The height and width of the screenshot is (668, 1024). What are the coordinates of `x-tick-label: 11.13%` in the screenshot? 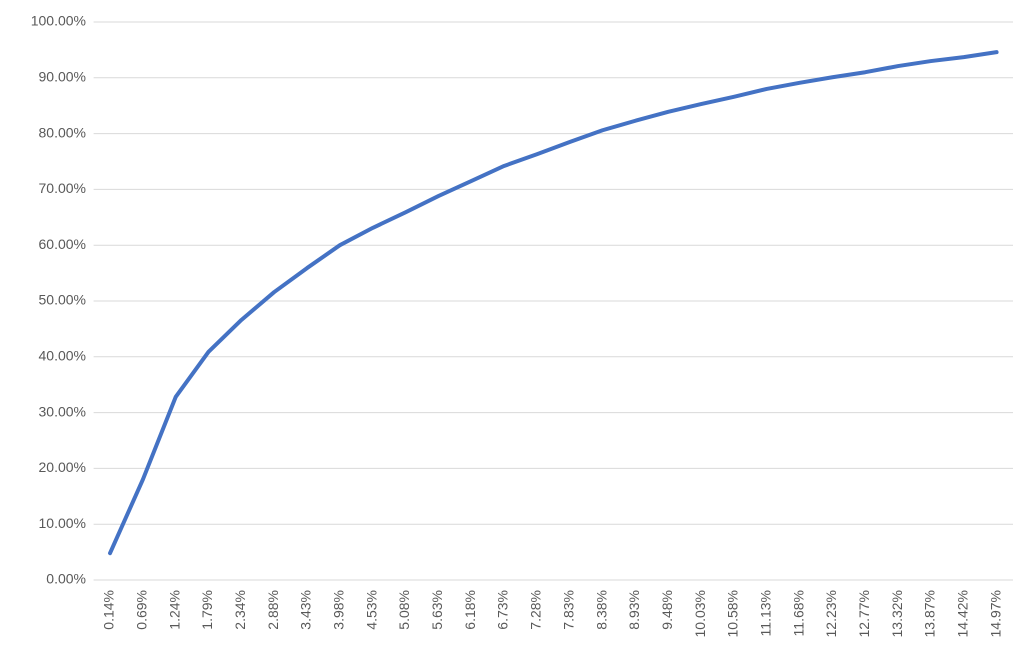 It's located at (765, 613).